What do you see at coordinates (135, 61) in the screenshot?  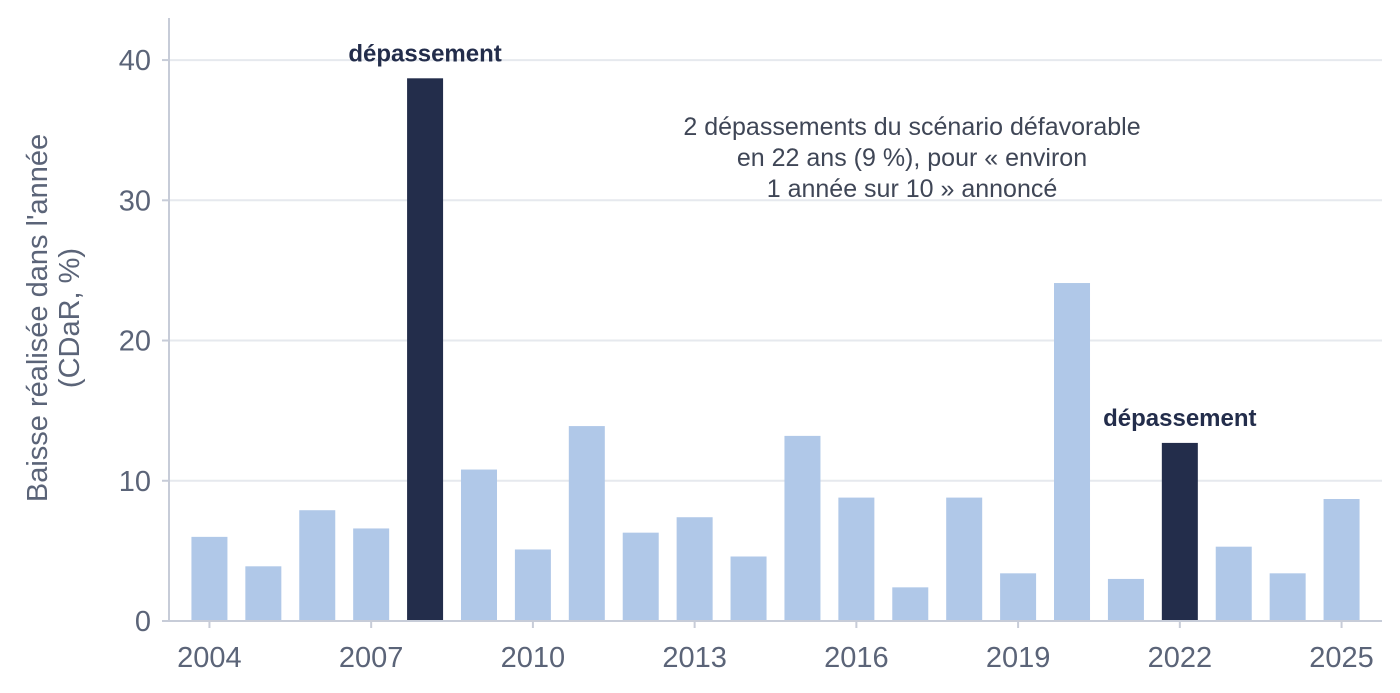 I see `y-tick-label-40: 40` at bounding box center [135, 61].